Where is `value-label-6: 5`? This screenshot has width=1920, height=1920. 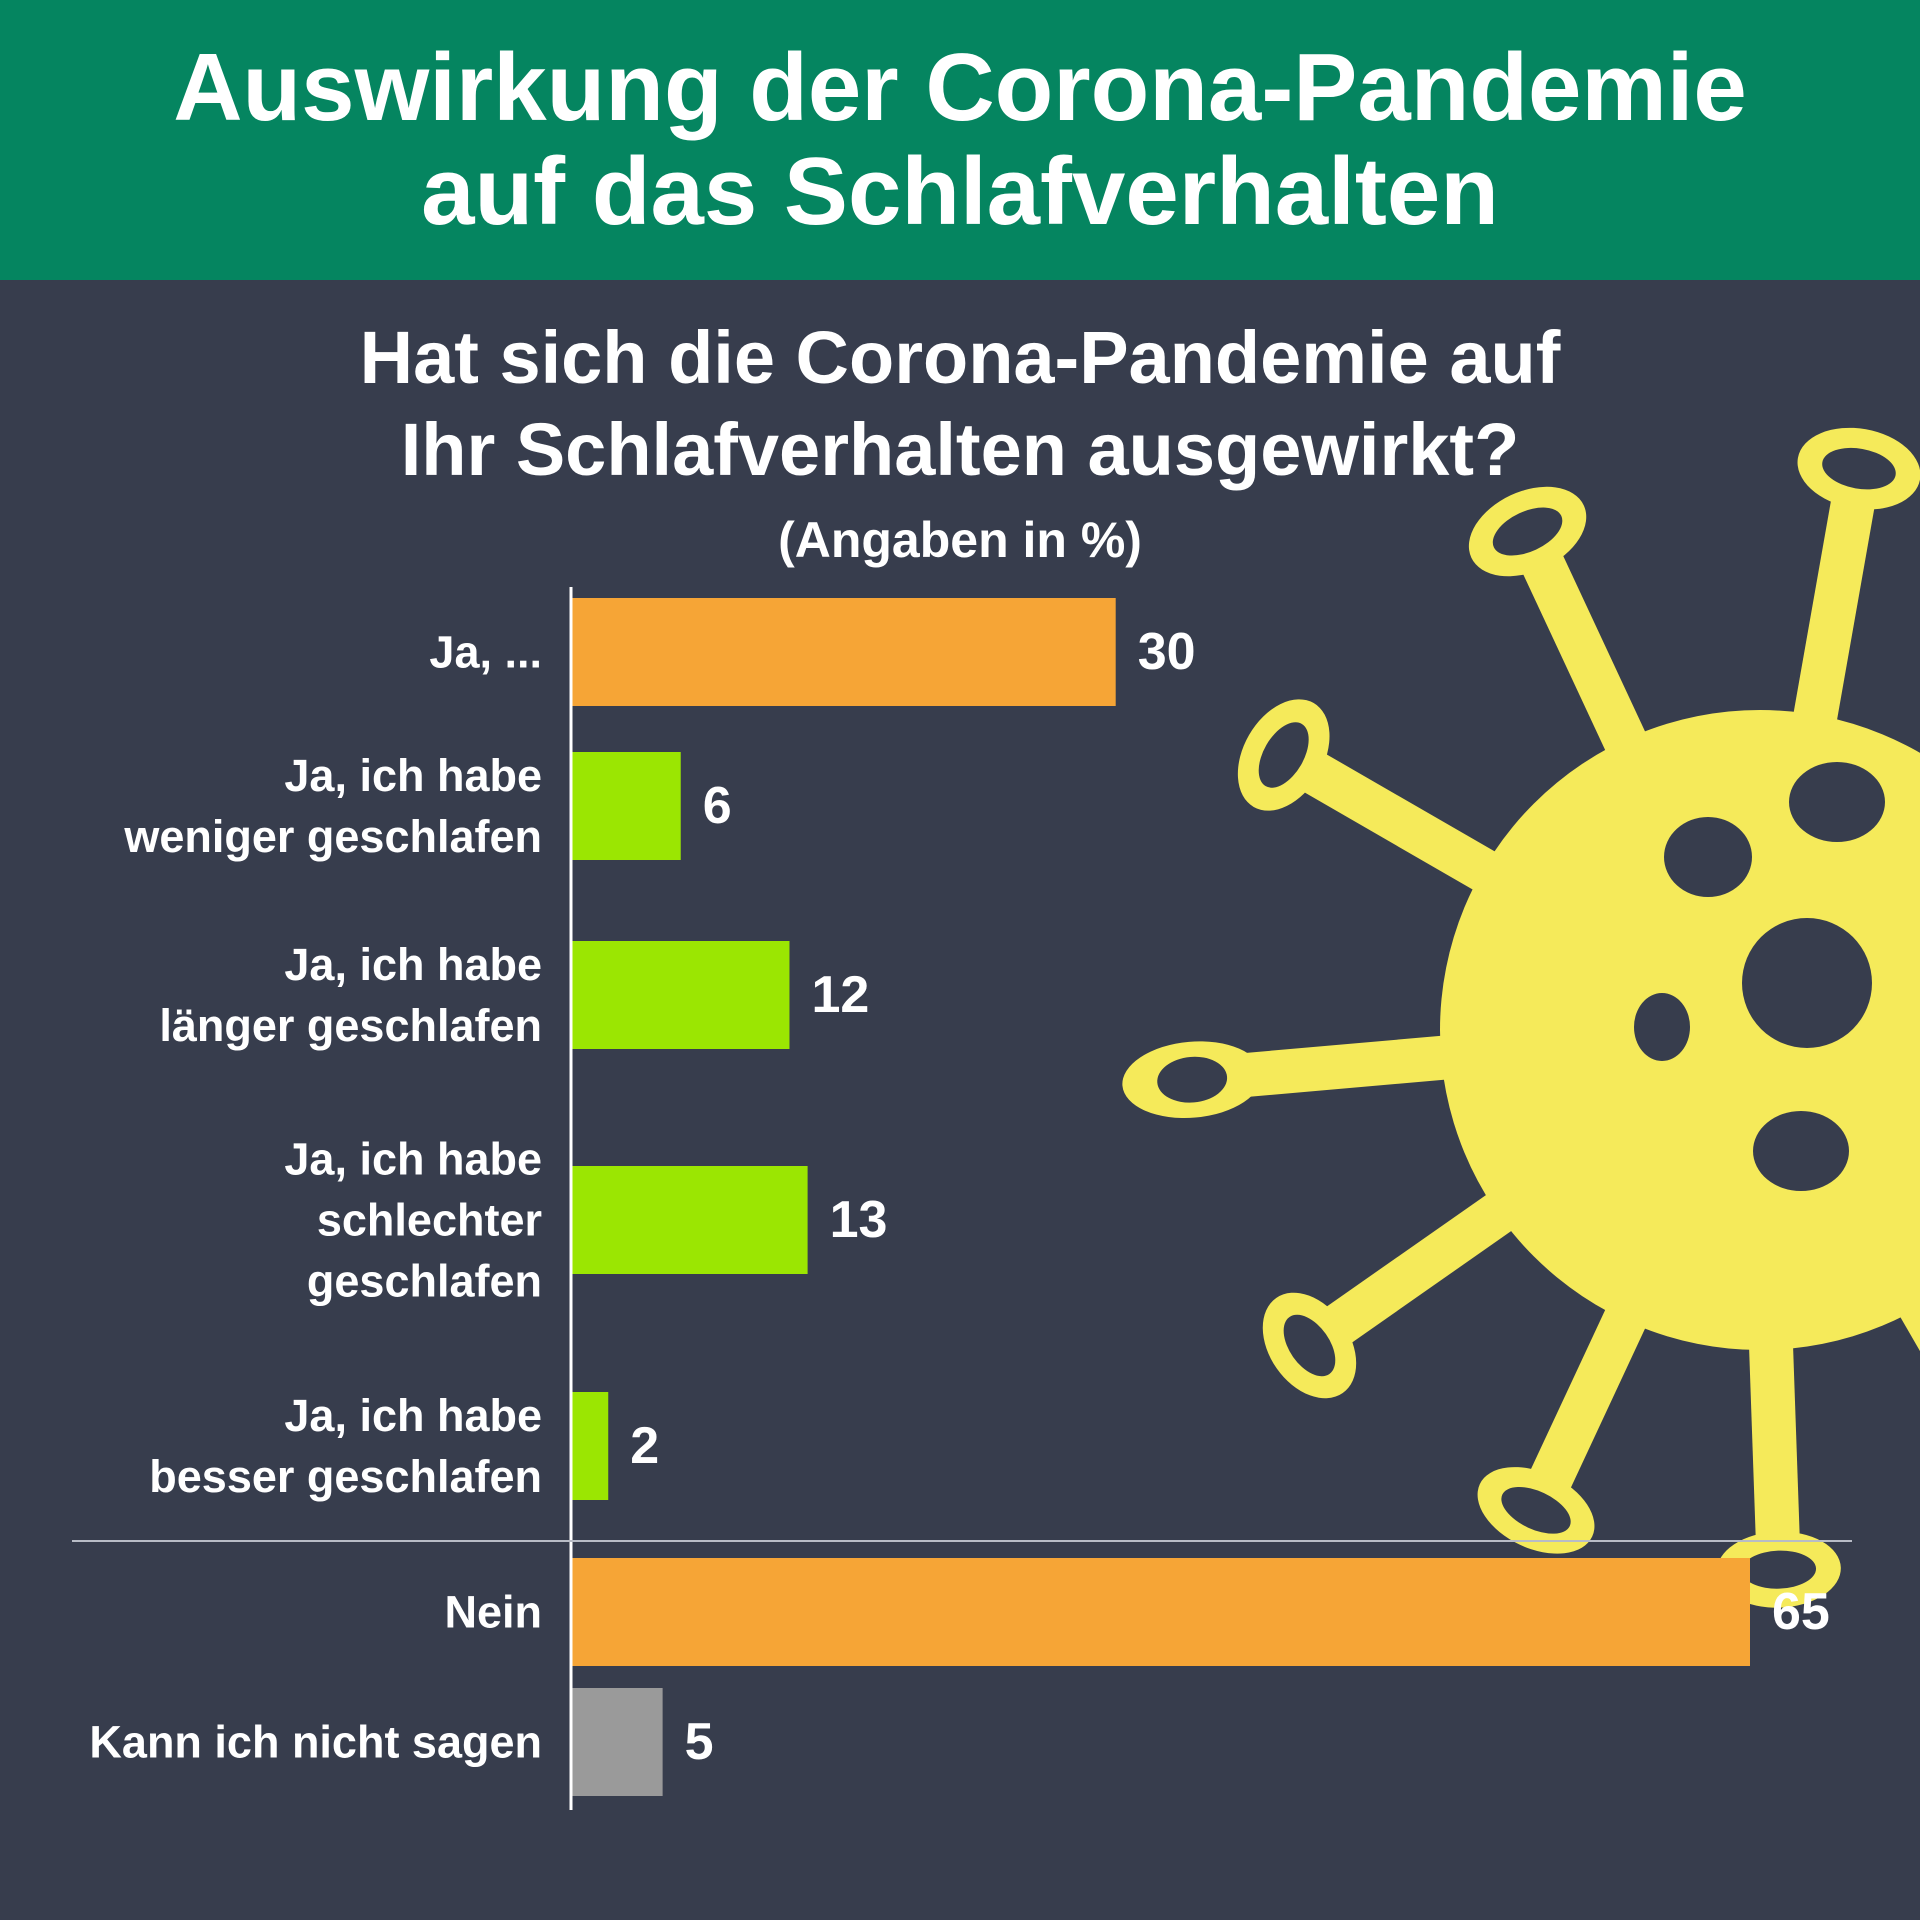
value-label-6: 5 is located at coordinates (699, 1742).